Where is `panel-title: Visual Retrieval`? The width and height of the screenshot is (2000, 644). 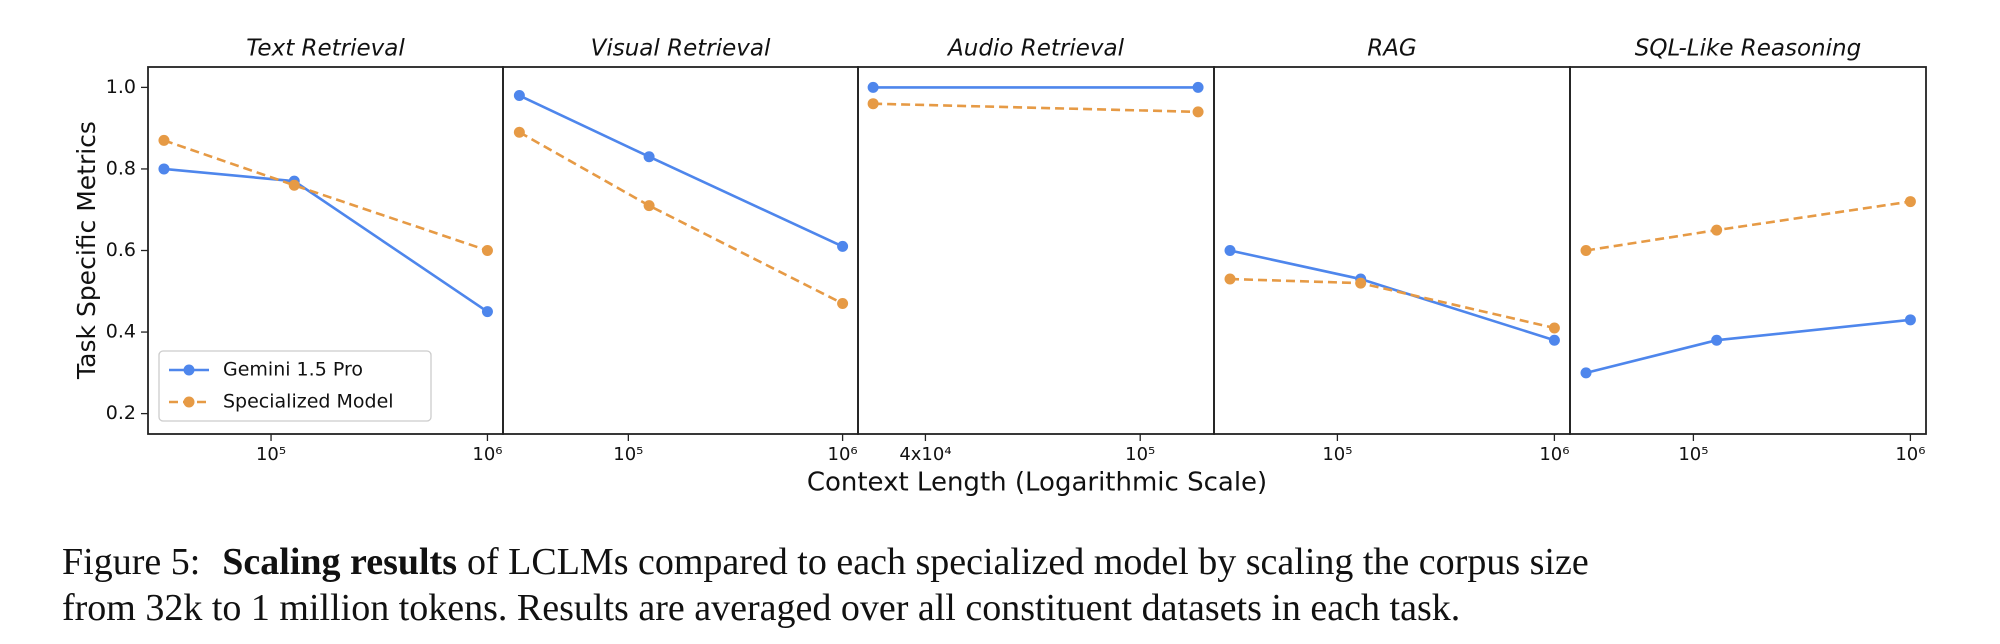
panel-title: Visual Retrieval is located at coordinates (681, 49).